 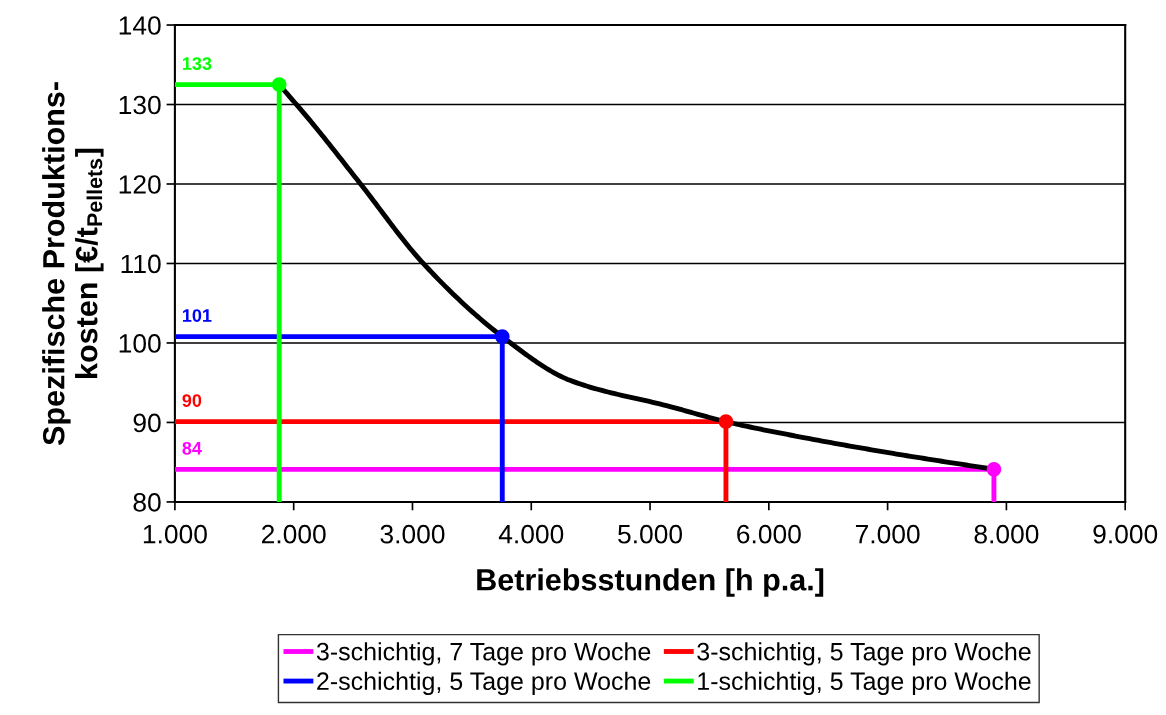 What do you see at coordinates (864, 654) in the screenshot?
I see `legend-label: 3-schichtig, 5 Tage pro Woche` at bounding box center [864, 654].